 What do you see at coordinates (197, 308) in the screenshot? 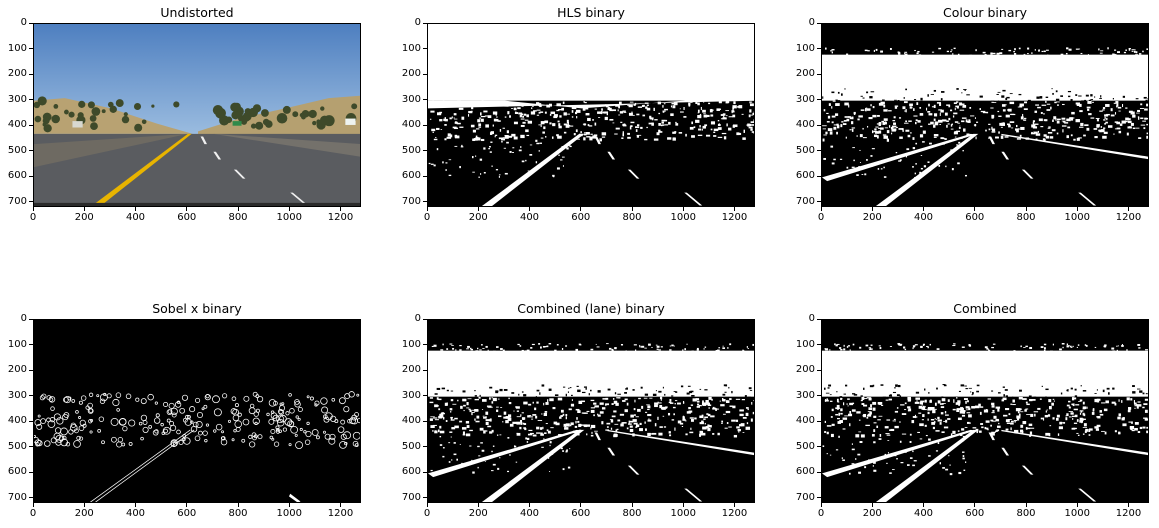
I see `panel-title: Sobel x binary` at bounding box center [197, 308].